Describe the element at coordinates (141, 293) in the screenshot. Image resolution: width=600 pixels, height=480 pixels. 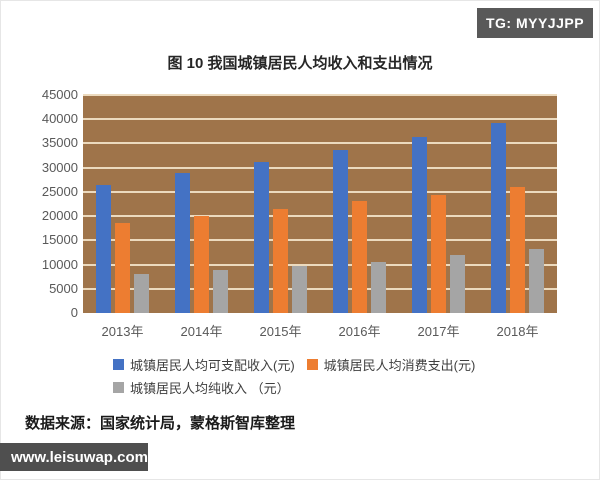
I see `bar-2013年-s2` at that location.